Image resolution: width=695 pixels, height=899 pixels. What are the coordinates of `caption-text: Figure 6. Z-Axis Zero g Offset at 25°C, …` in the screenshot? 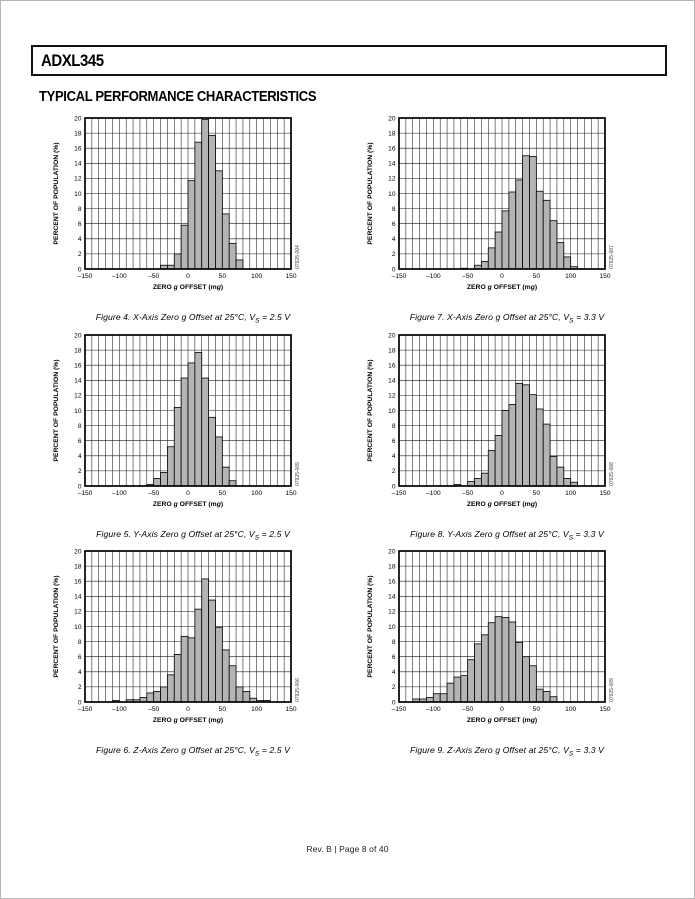 It's located at (175, 750).